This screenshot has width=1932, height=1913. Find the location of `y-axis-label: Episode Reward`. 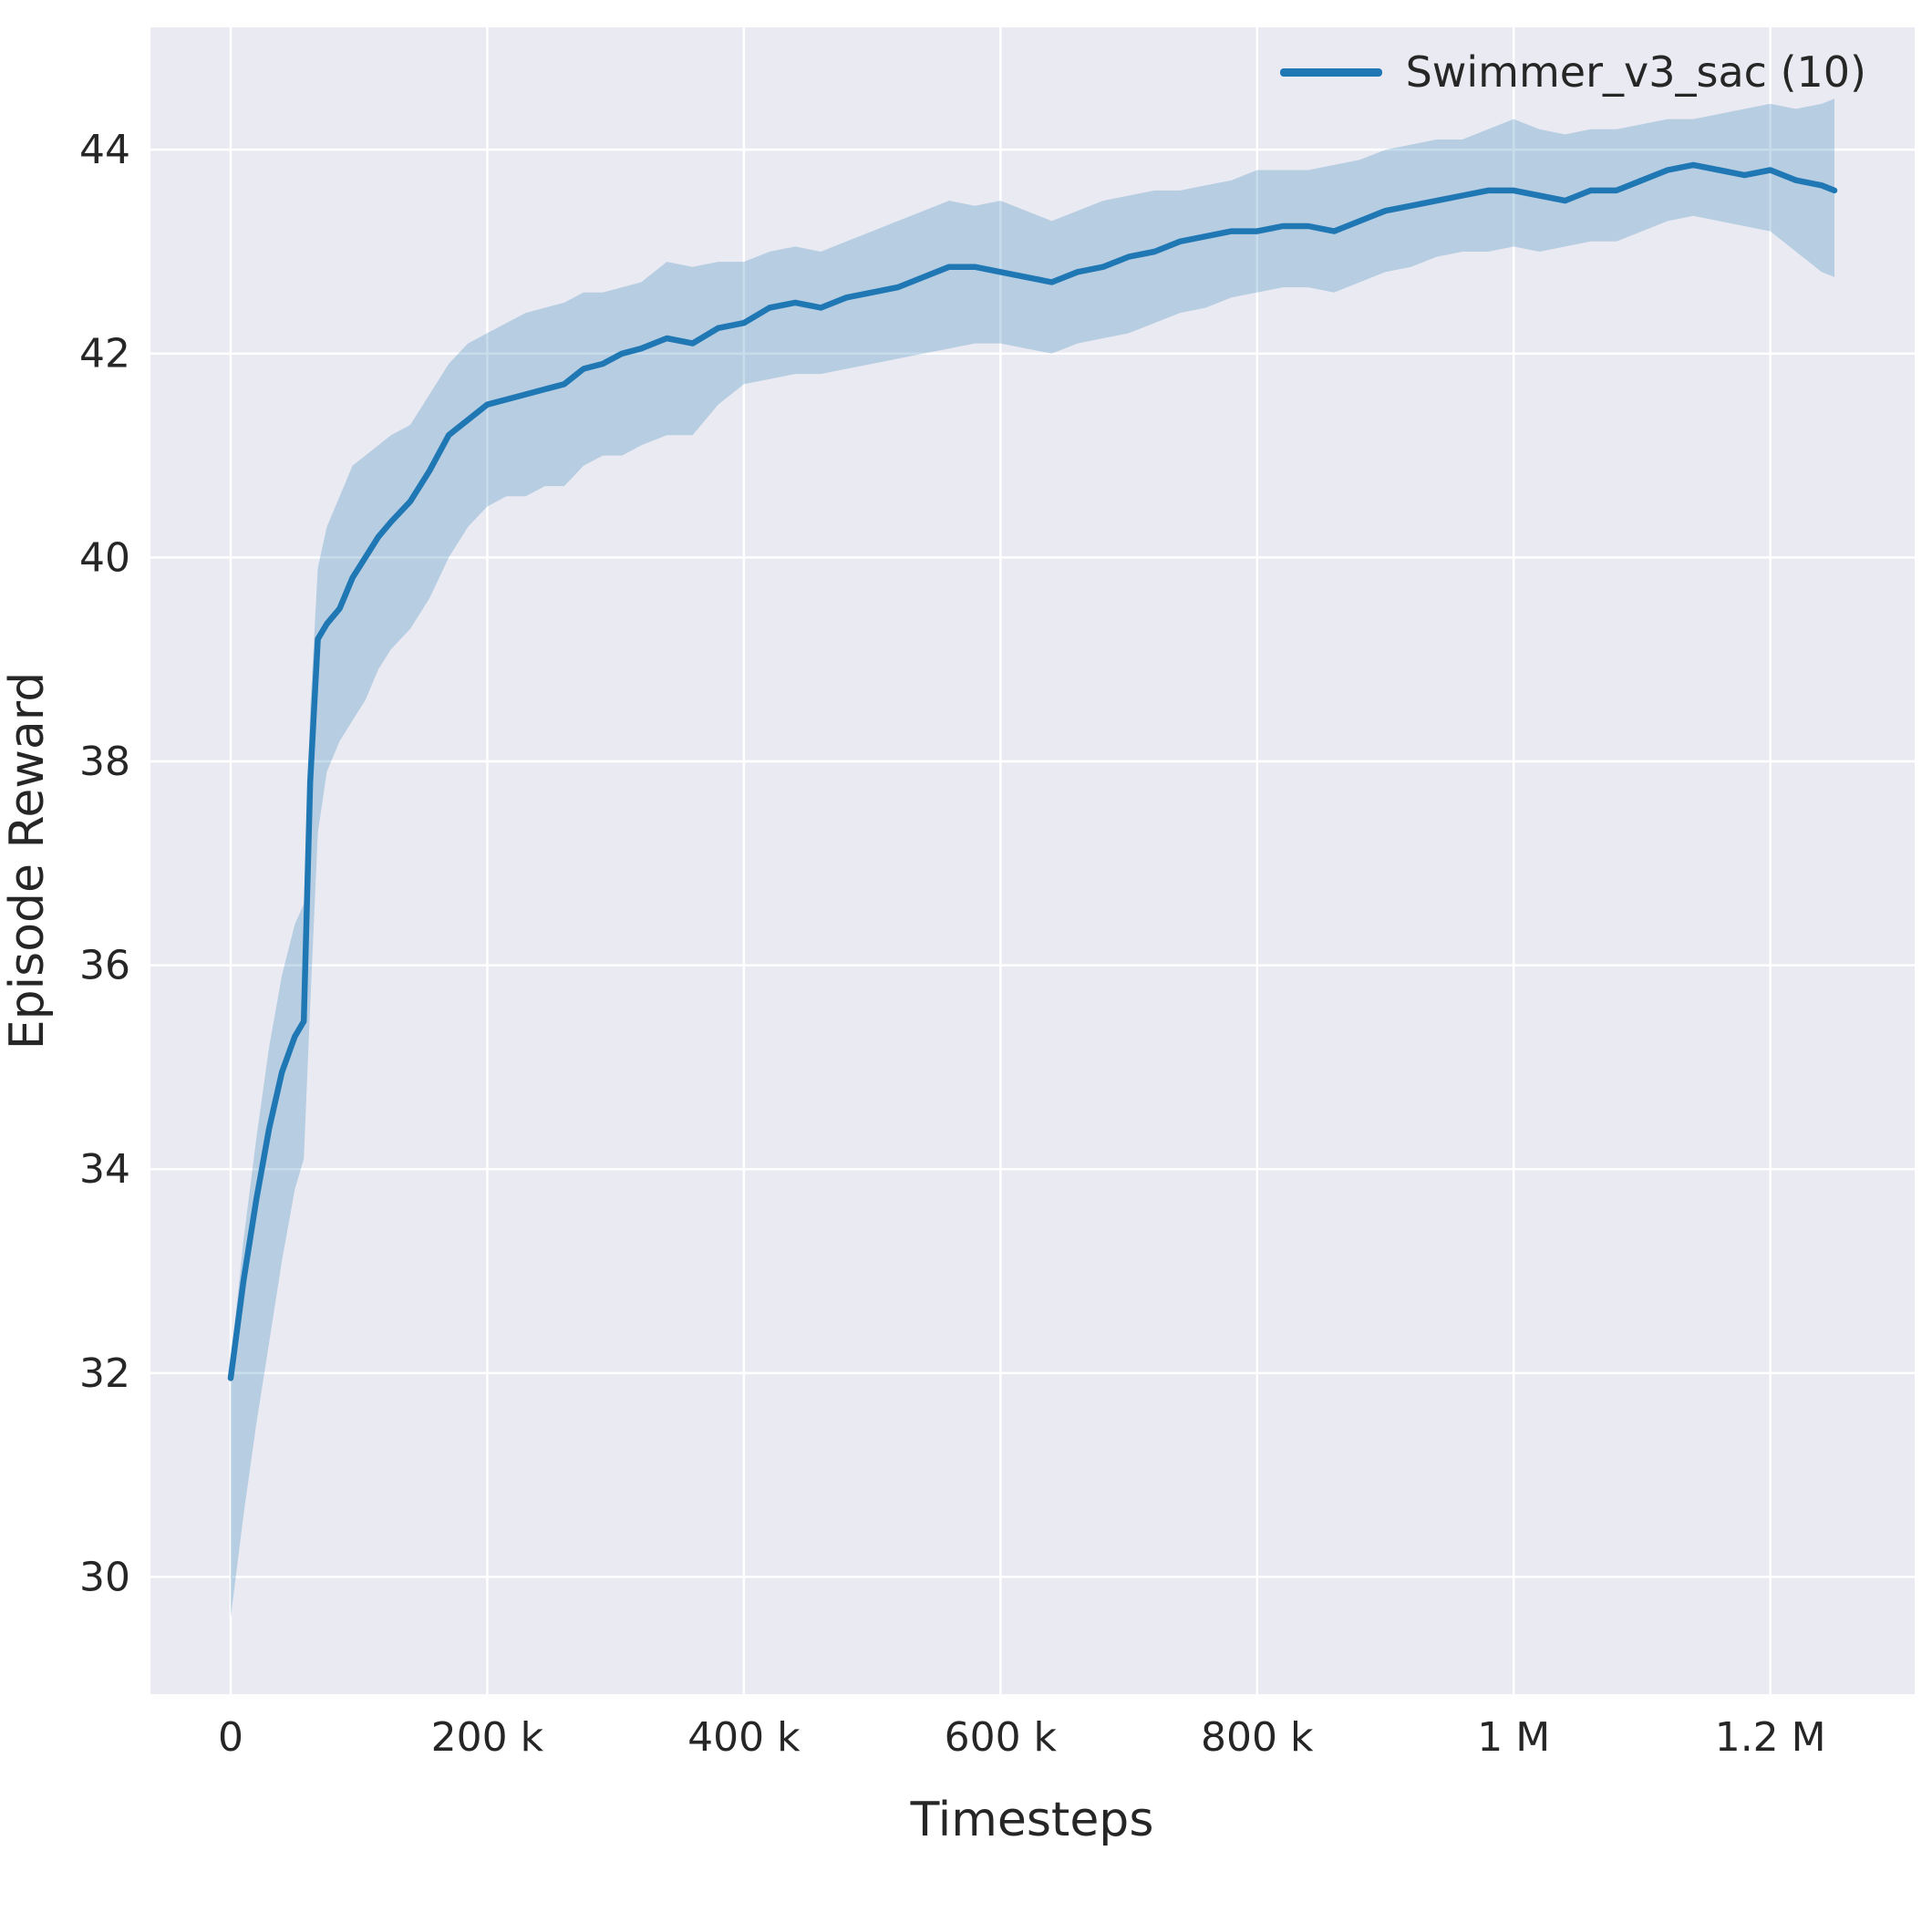

y-axis-label: Episode Reward is located at coordinates (28, 860).